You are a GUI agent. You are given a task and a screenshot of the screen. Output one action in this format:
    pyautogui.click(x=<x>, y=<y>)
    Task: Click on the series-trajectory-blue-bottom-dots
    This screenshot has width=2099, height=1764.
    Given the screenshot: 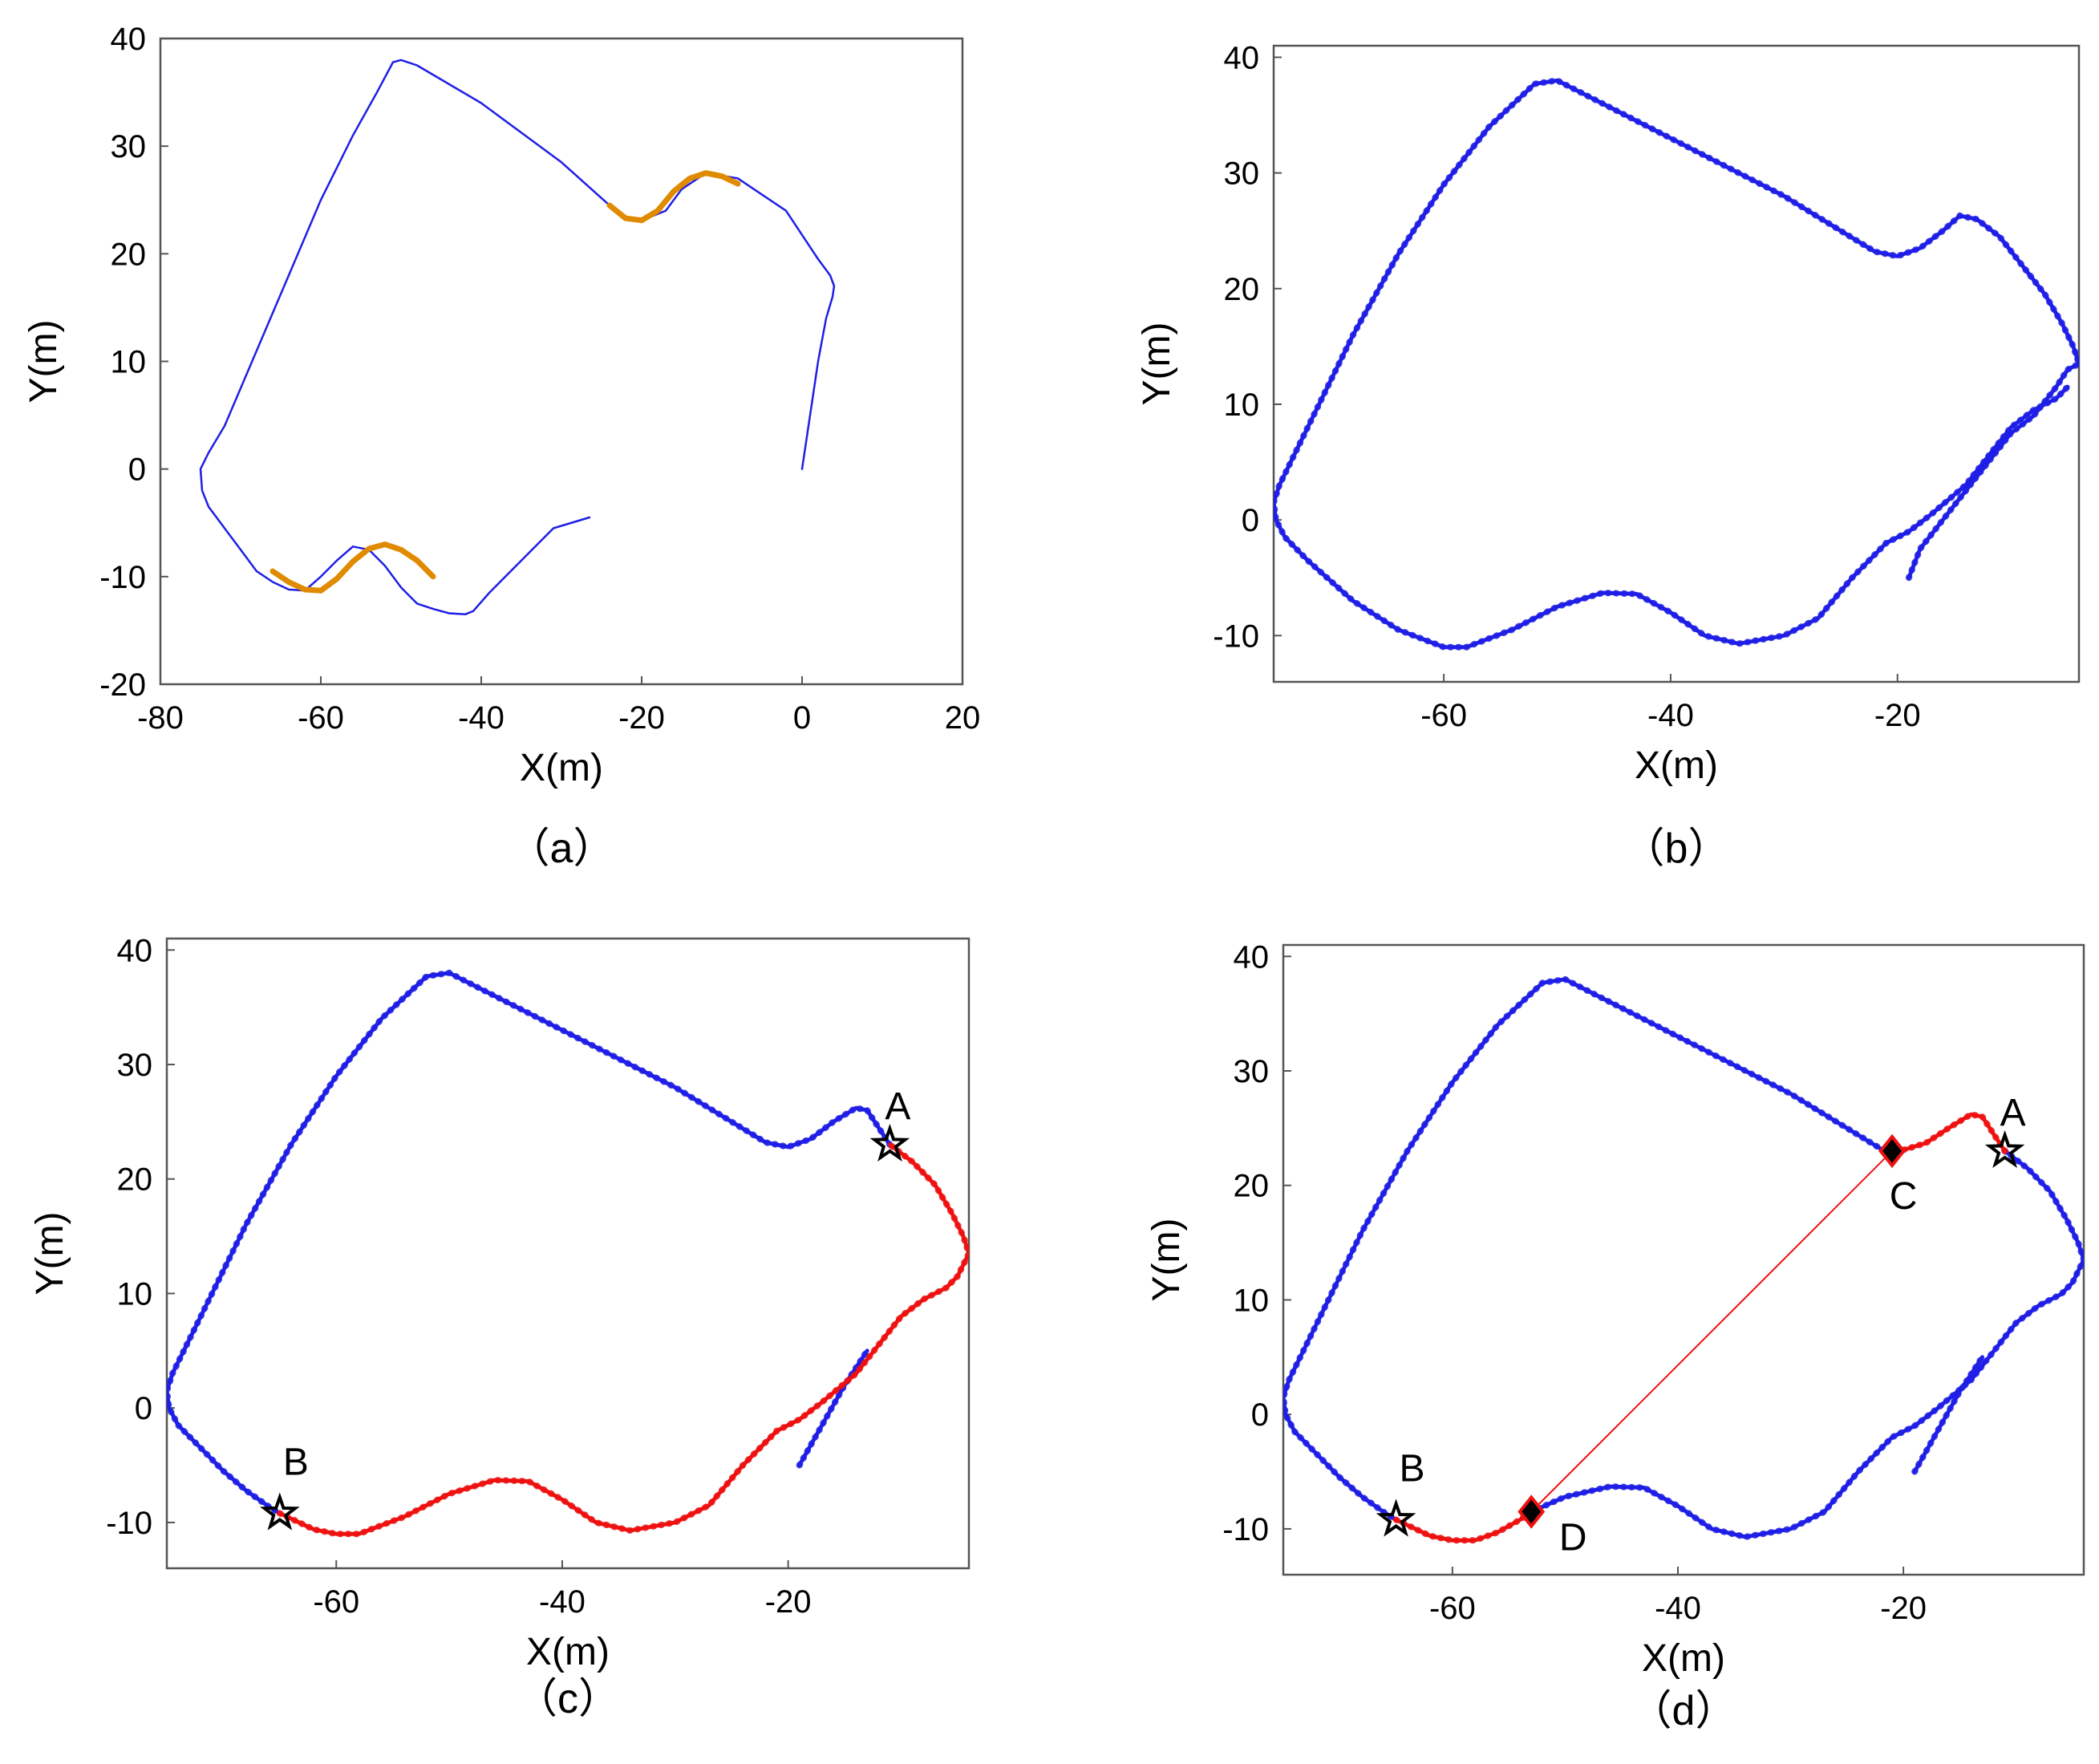 What is the action you would take?
    pyautogui.click(x=1806, y=1343)
    